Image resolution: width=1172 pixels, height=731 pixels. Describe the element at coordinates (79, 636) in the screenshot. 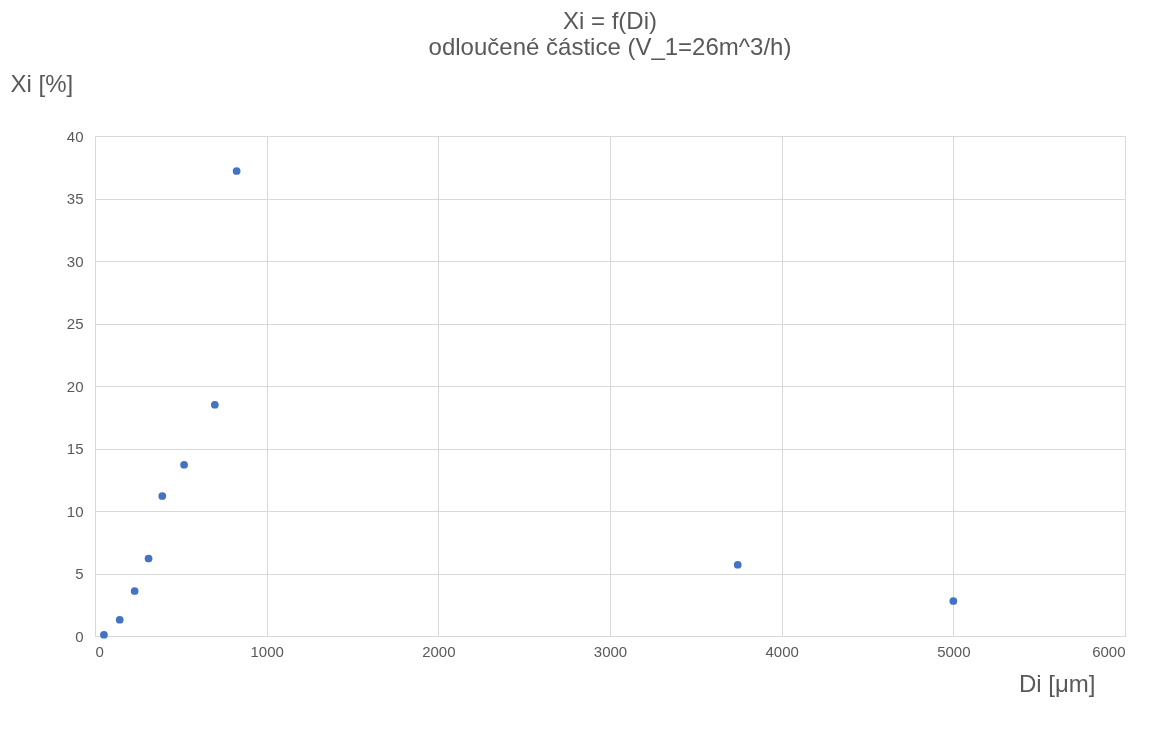

I see `y-tick-label: 0` at that location.